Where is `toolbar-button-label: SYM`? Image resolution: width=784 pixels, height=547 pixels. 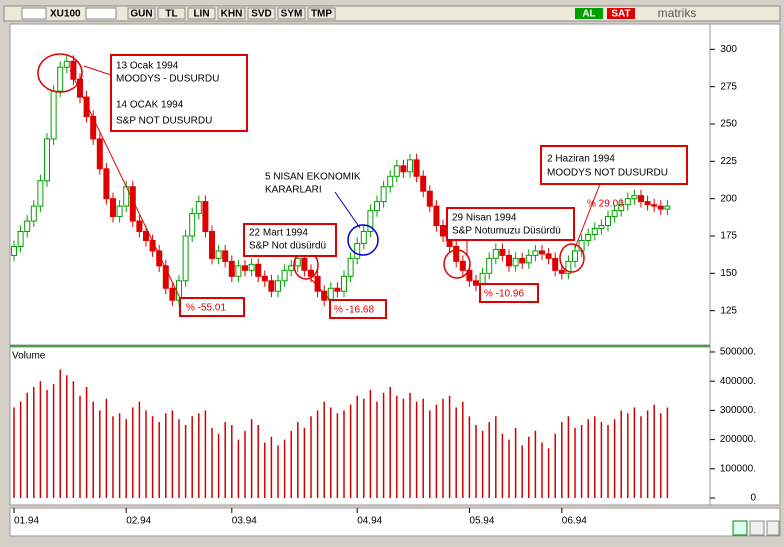
toolbar-button-label: SYM is located at coordinates (292, 14).